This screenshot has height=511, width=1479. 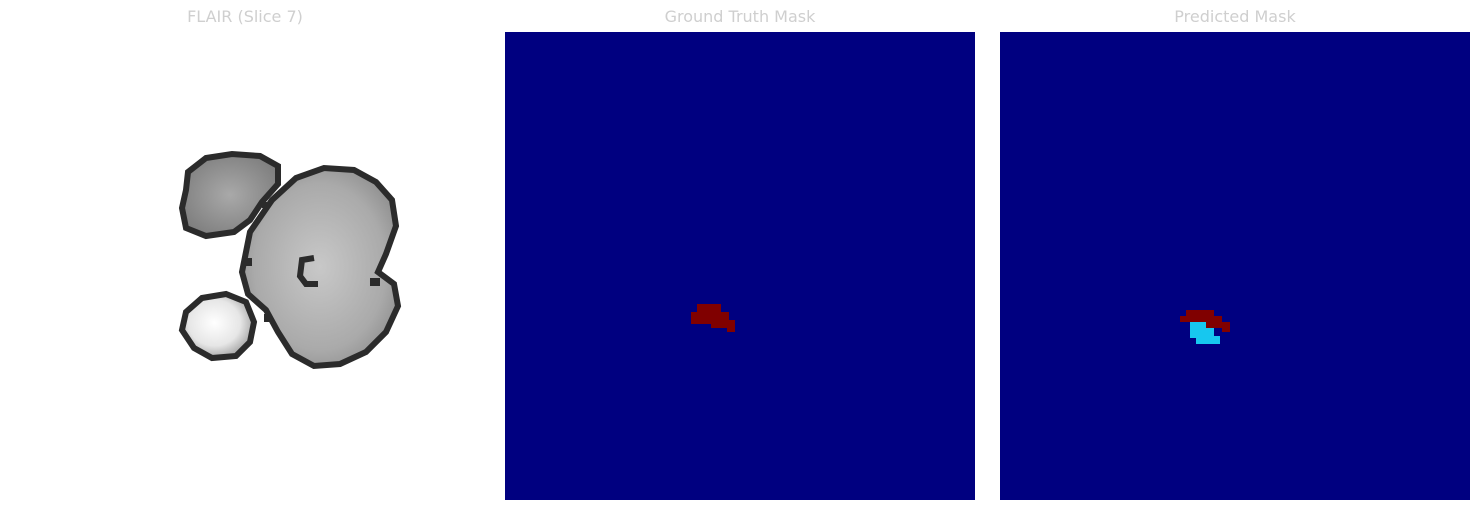 What do you see at coordinates (320, 267) in the screenshot?
I see `main-brain-region` at bounding box center [320, 267].